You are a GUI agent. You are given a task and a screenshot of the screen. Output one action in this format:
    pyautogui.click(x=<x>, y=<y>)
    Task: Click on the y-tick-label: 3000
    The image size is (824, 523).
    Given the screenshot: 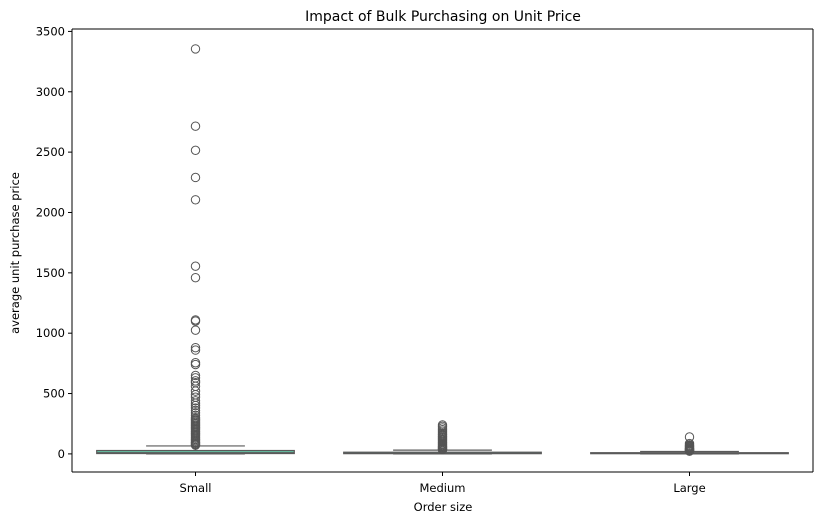 What is the action you would take?
    pyautogui.click(x=50, y=92)
    